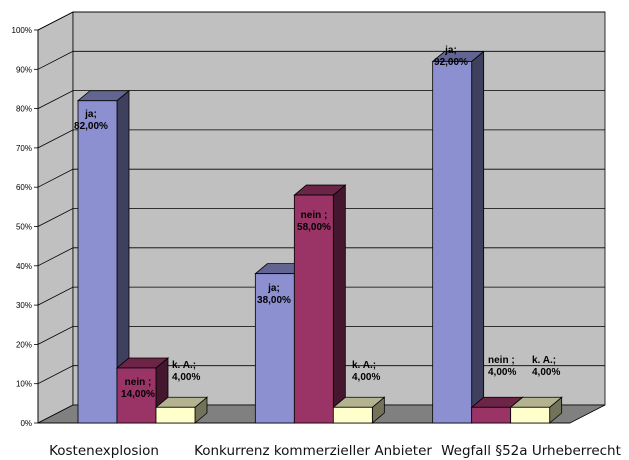 The width and height of the screenshot is (629, 460). I want to click on y-tick-label: 90%, so click(24, 69).